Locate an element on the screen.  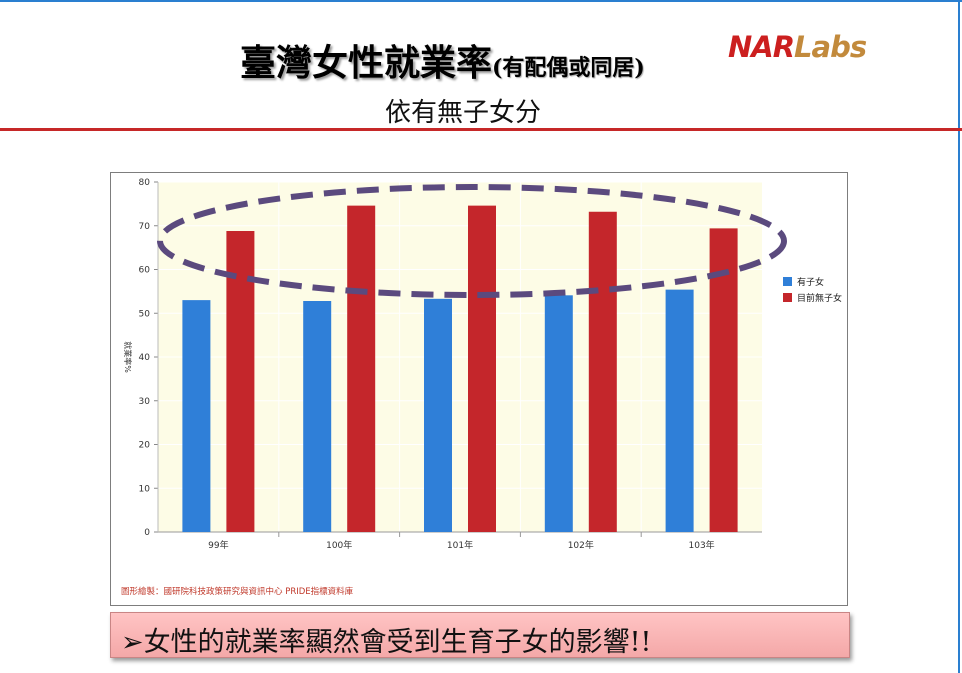
conclusion-text: ➢女性的就業率顯然會受到生育子女的影響!! is located at coordinates (386, 639).